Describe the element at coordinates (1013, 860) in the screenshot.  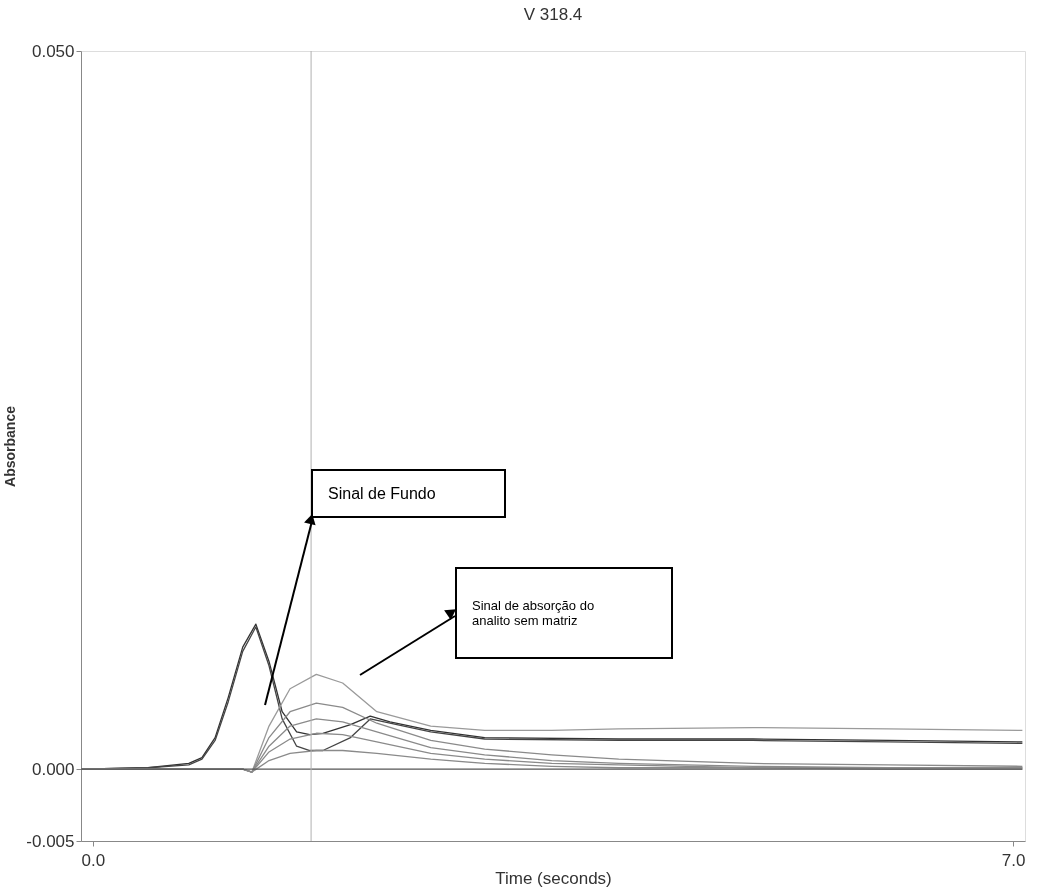
I see `x-tick-label: 7.0` at that location.